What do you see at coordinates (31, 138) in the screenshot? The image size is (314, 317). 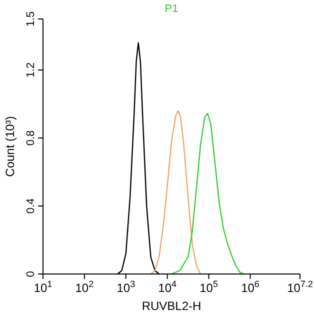 I see `y-tick-label: 0.8` at bounding box center [31, 138].